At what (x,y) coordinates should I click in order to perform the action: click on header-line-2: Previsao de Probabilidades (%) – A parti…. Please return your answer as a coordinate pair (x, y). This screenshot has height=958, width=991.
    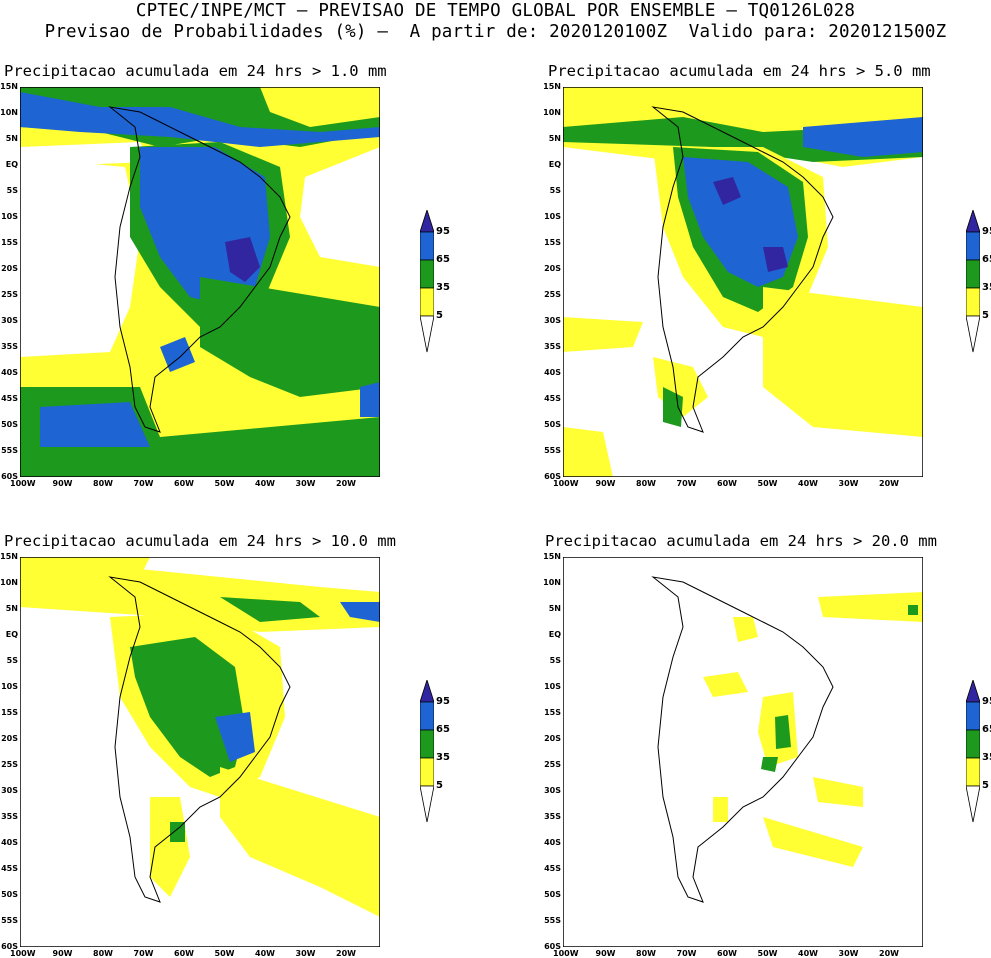
    Looking at the image, I should click on (495, 32).